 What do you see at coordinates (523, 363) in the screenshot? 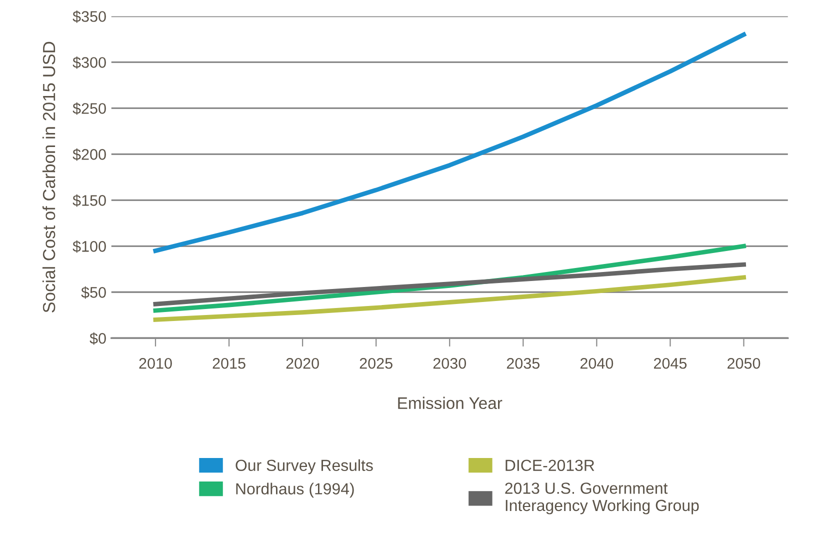
I see `x-tick-label: 2035` at bounding box center [523, 363].